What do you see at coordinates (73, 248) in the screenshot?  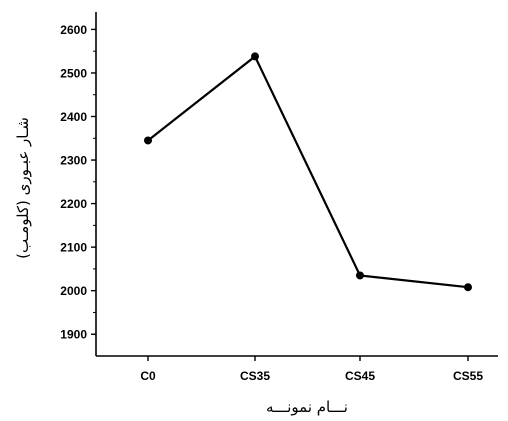 I see `y-tick-label: 2100` at bounding box center [73, 248].